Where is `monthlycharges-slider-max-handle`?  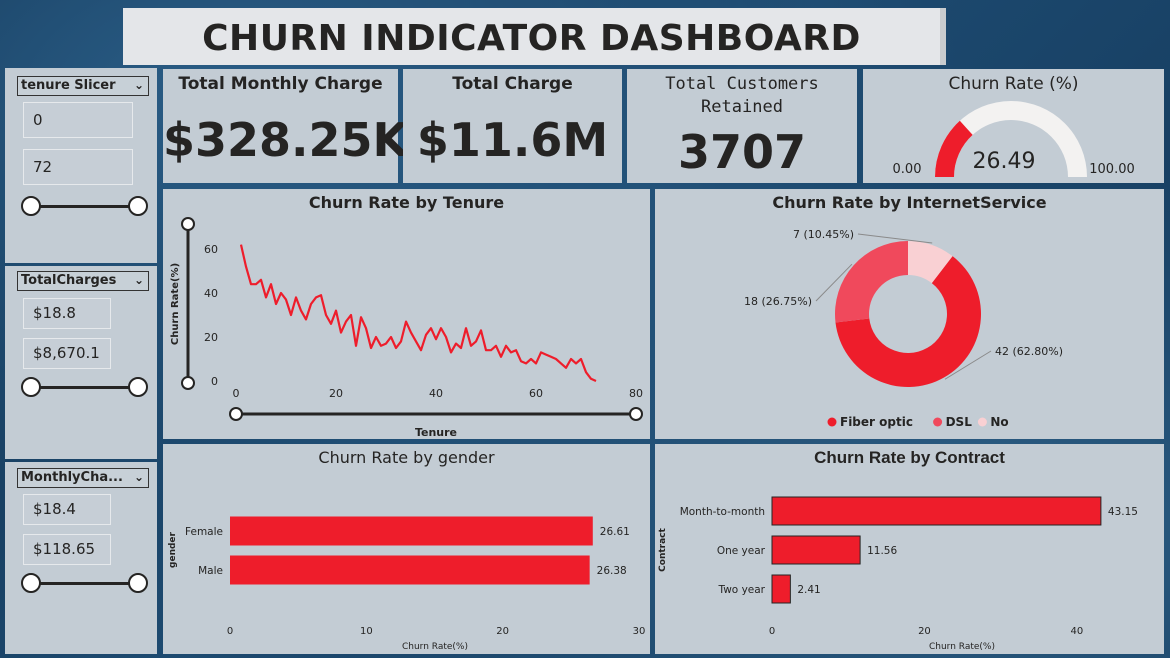
monthlycharges-slider-max-handle is located at coordinates (138, 583).